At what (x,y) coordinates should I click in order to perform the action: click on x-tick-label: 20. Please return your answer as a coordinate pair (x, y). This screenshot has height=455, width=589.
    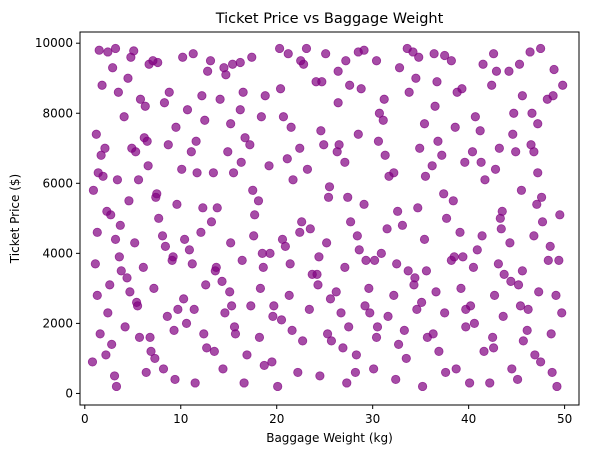
    Looking at the image, I should click on (276, 419).